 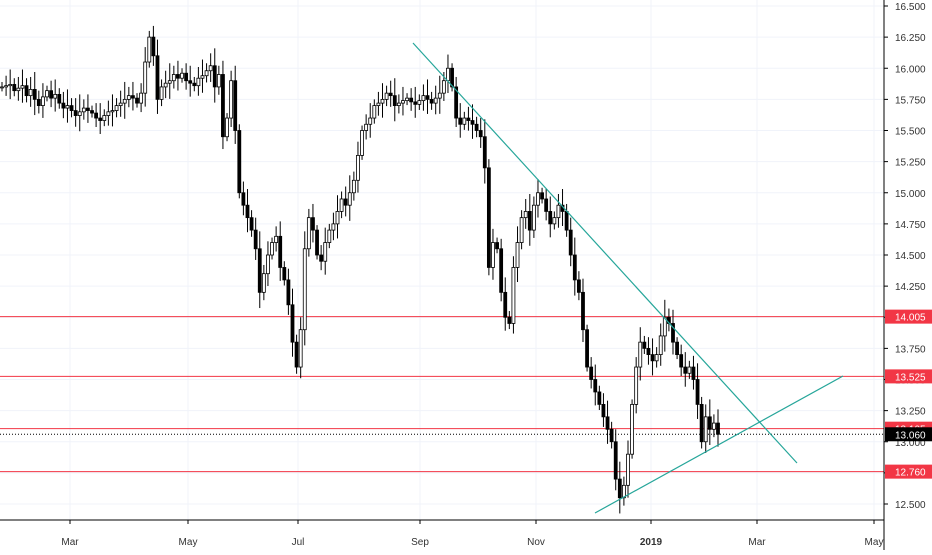 I want to click on y-tick-label: 15.000, so click(x=910, y=194).